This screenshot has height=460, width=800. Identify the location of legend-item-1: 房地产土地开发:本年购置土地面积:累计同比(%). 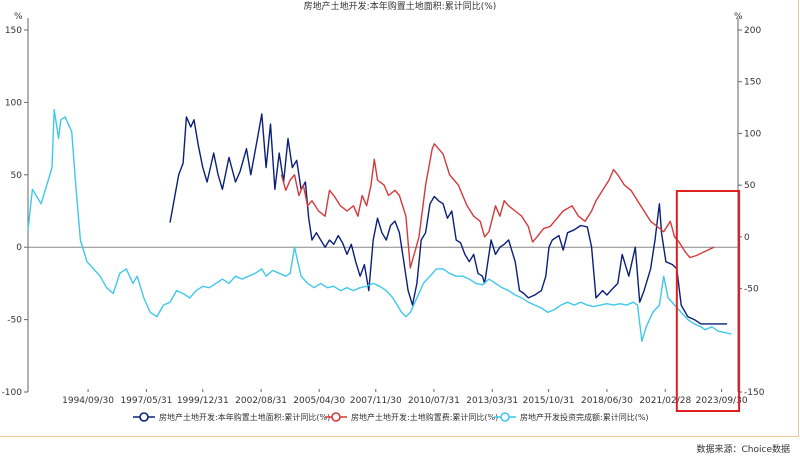
(231, 417).